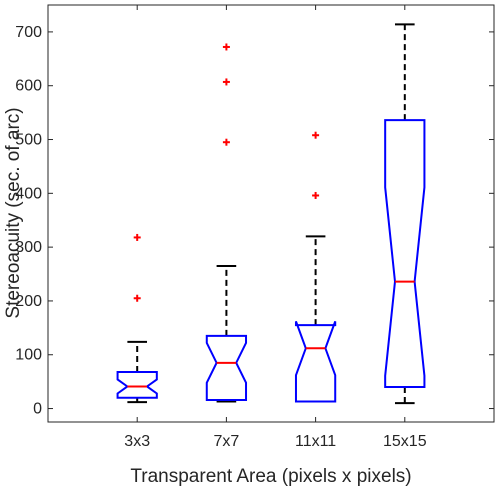 The image size is (500, 493). Describe the element at coordinates (28, 247) in the screenshot. I see `y-tick-label: 300` at that location.